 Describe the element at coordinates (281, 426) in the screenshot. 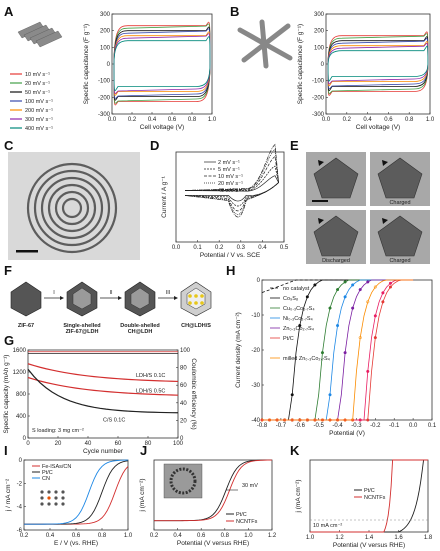

I see `x-tick-label: -0.7` at that location.